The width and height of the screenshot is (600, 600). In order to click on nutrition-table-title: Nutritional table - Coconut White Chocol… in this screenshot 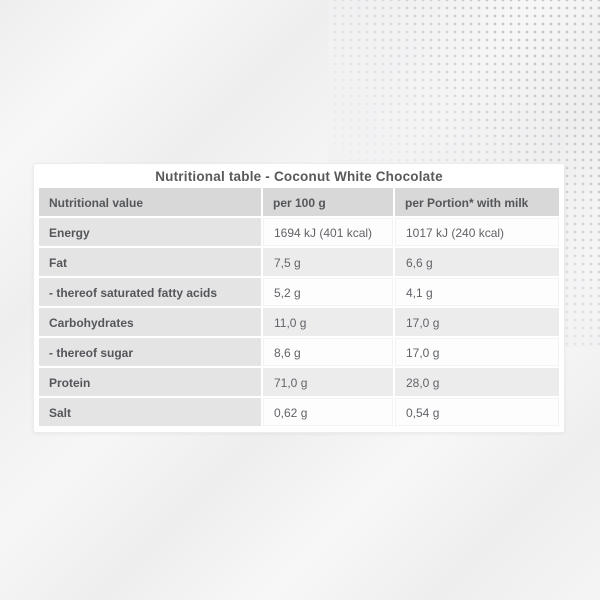, I will do `click(299, 176)`.